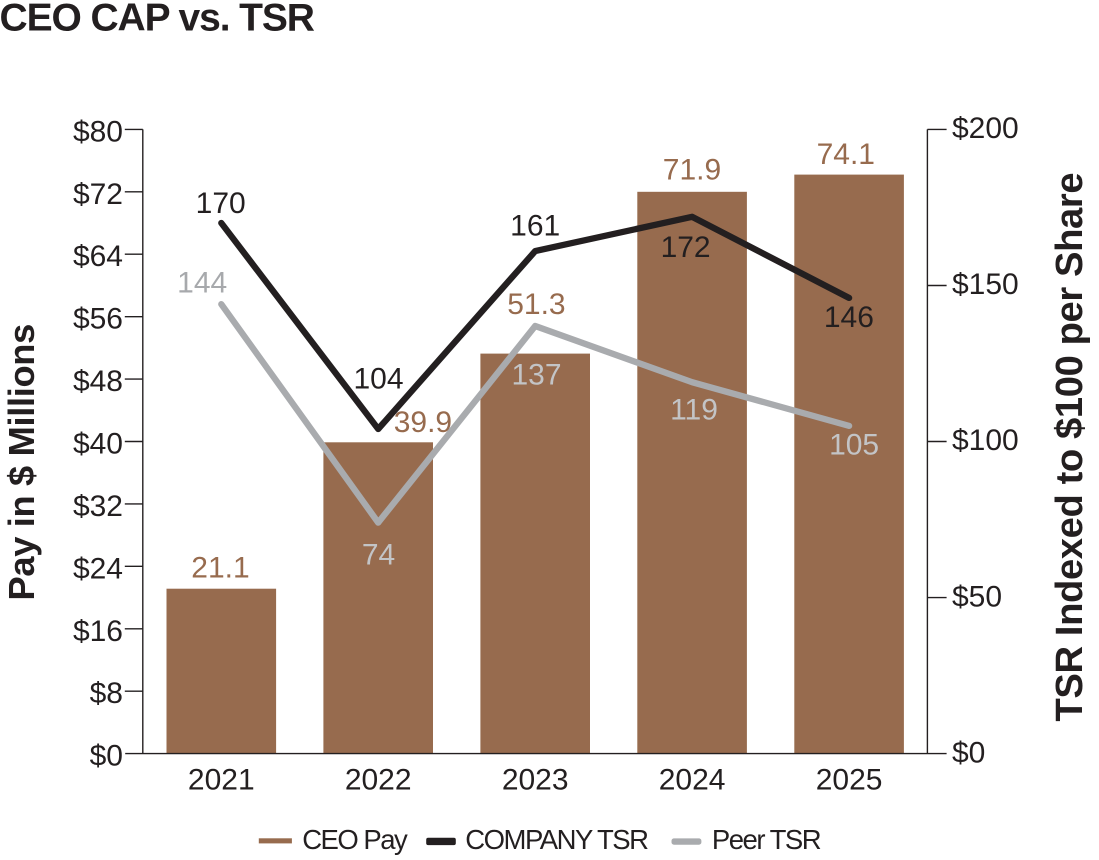 The width and height of the screenshot is (1099, 860). What do you see at coordinates (535, 226) in the screenshot?
I see `svg-text: 161` at bounding box center [535, 226].